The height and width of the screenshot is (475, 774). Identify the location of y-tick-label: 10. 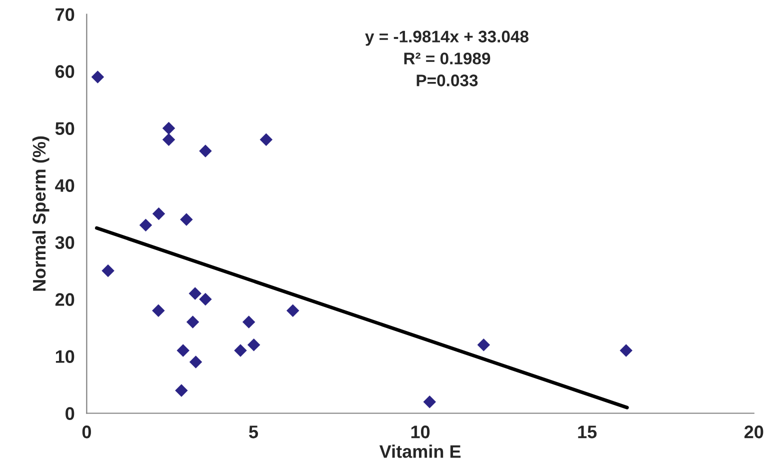
(65, 356).